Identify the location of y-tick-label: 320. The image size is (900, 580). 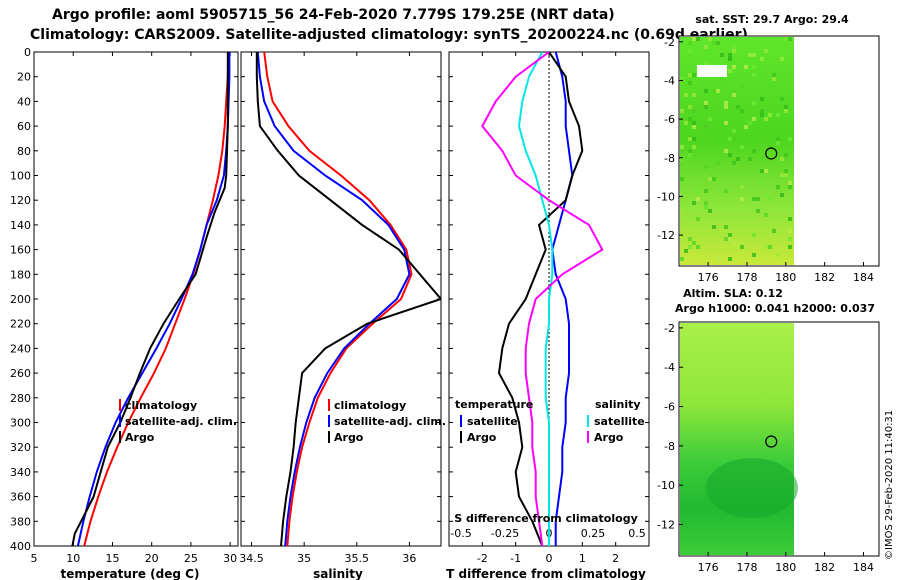
(20, 447).